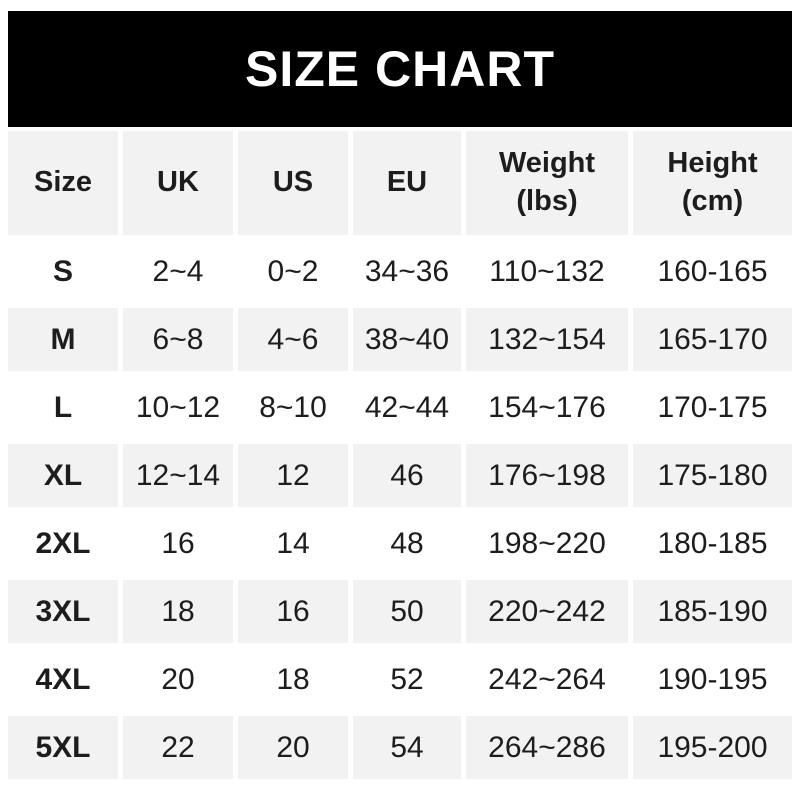 This screenshot has width=800, height=800. What do you see at coordinates (178, 339) in the screenshot?
I see `cell-uk: 6~8` at bounding box center [178, 339].